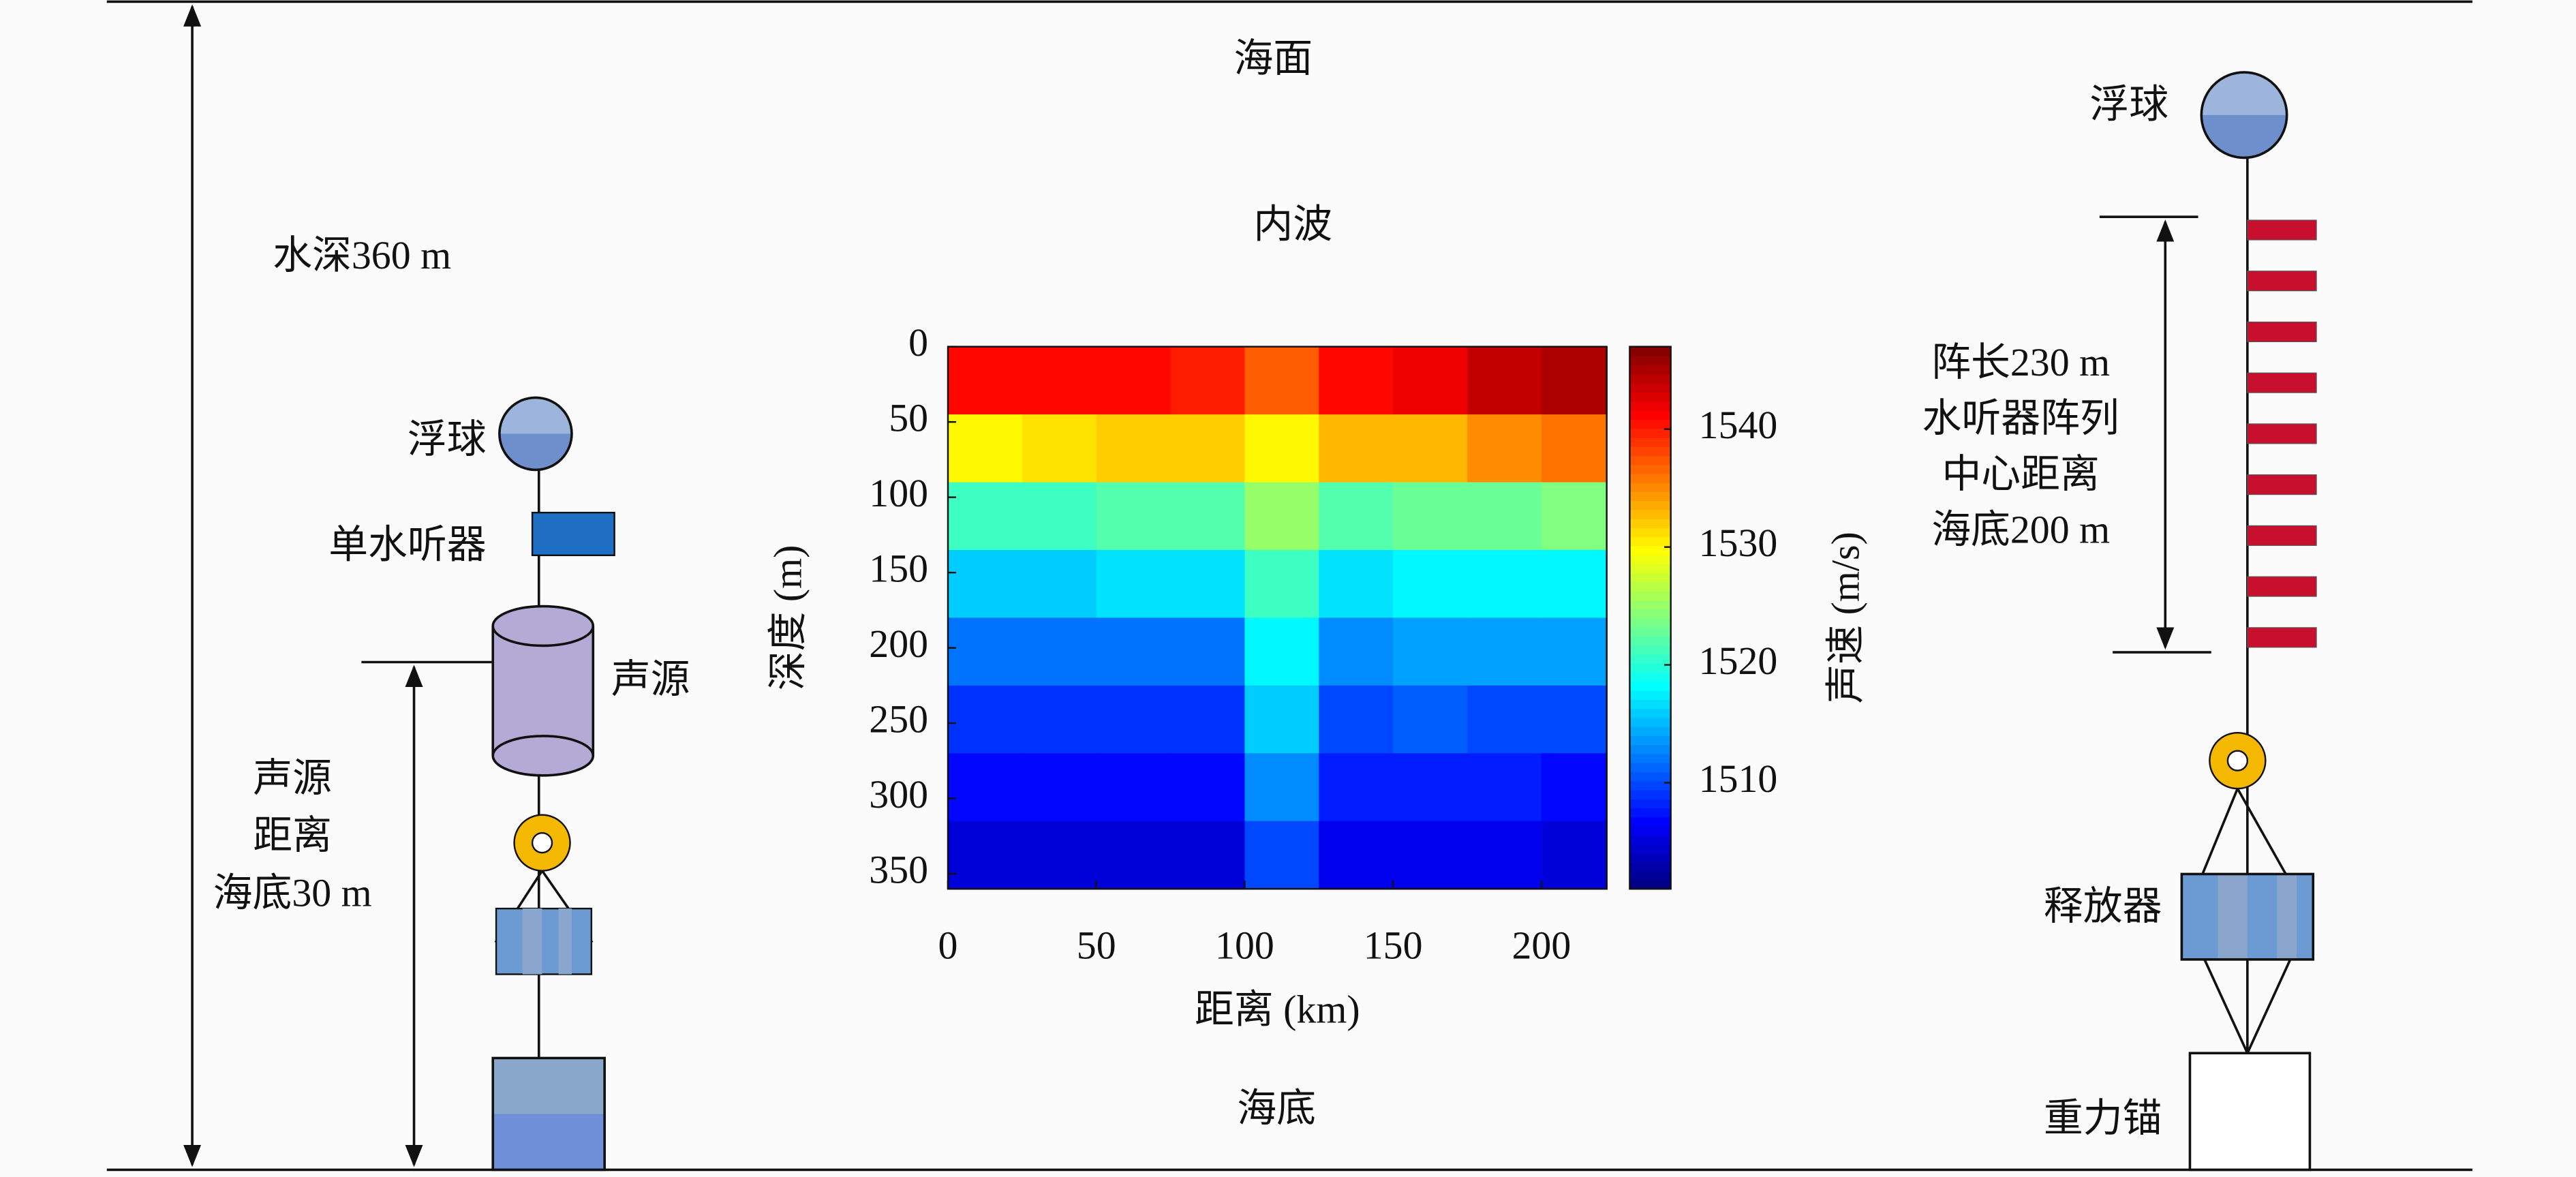 This screenshot has height=1177, width=2576. Describe the element at coordinates (898, 869) in the screenshot. I see `y-tick-label: 350` at that location.